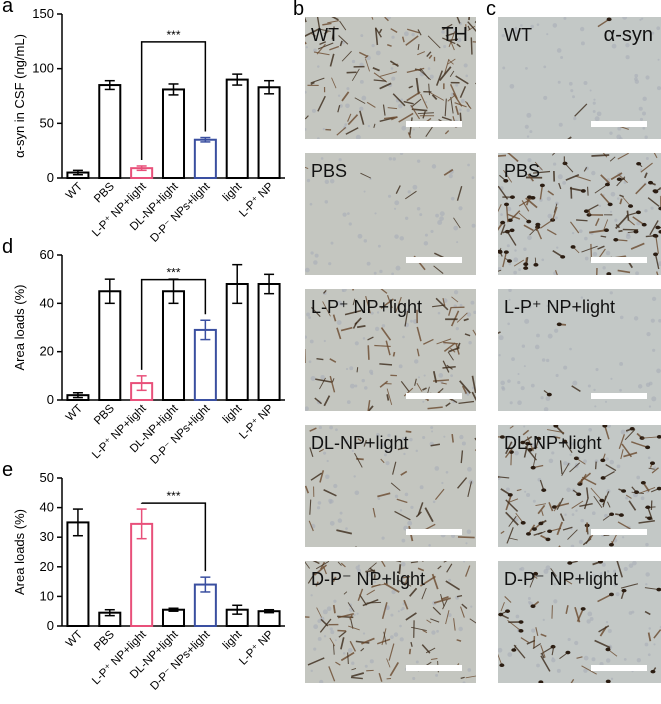  I want to click on micrograph, so click(579, 350).